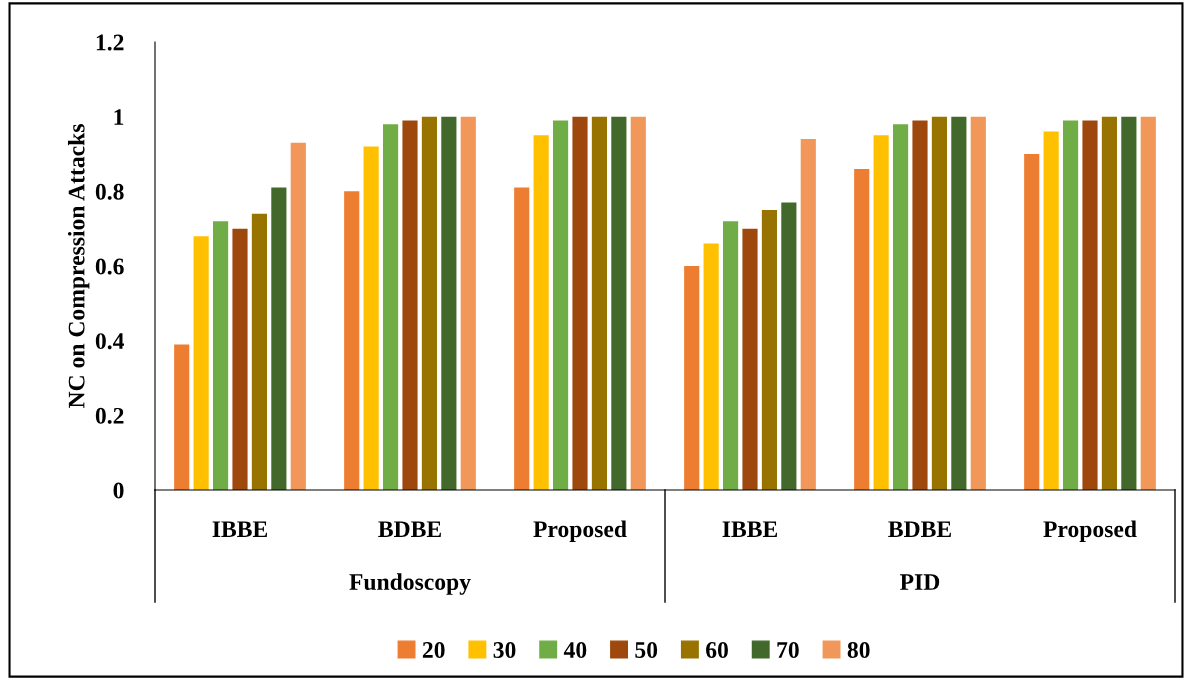 This screenshot has width=1192, height=680. I want to click on y-tick-label: 0, so click(118, 490).